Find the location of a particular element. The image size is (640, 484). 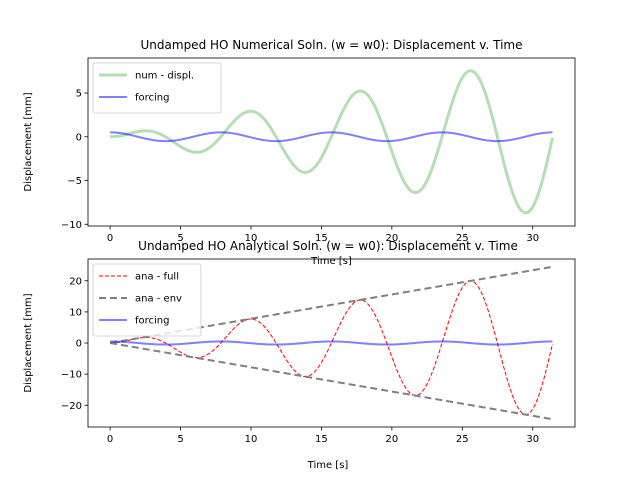

numerical-legend-box is located at coordinates (157, 88).